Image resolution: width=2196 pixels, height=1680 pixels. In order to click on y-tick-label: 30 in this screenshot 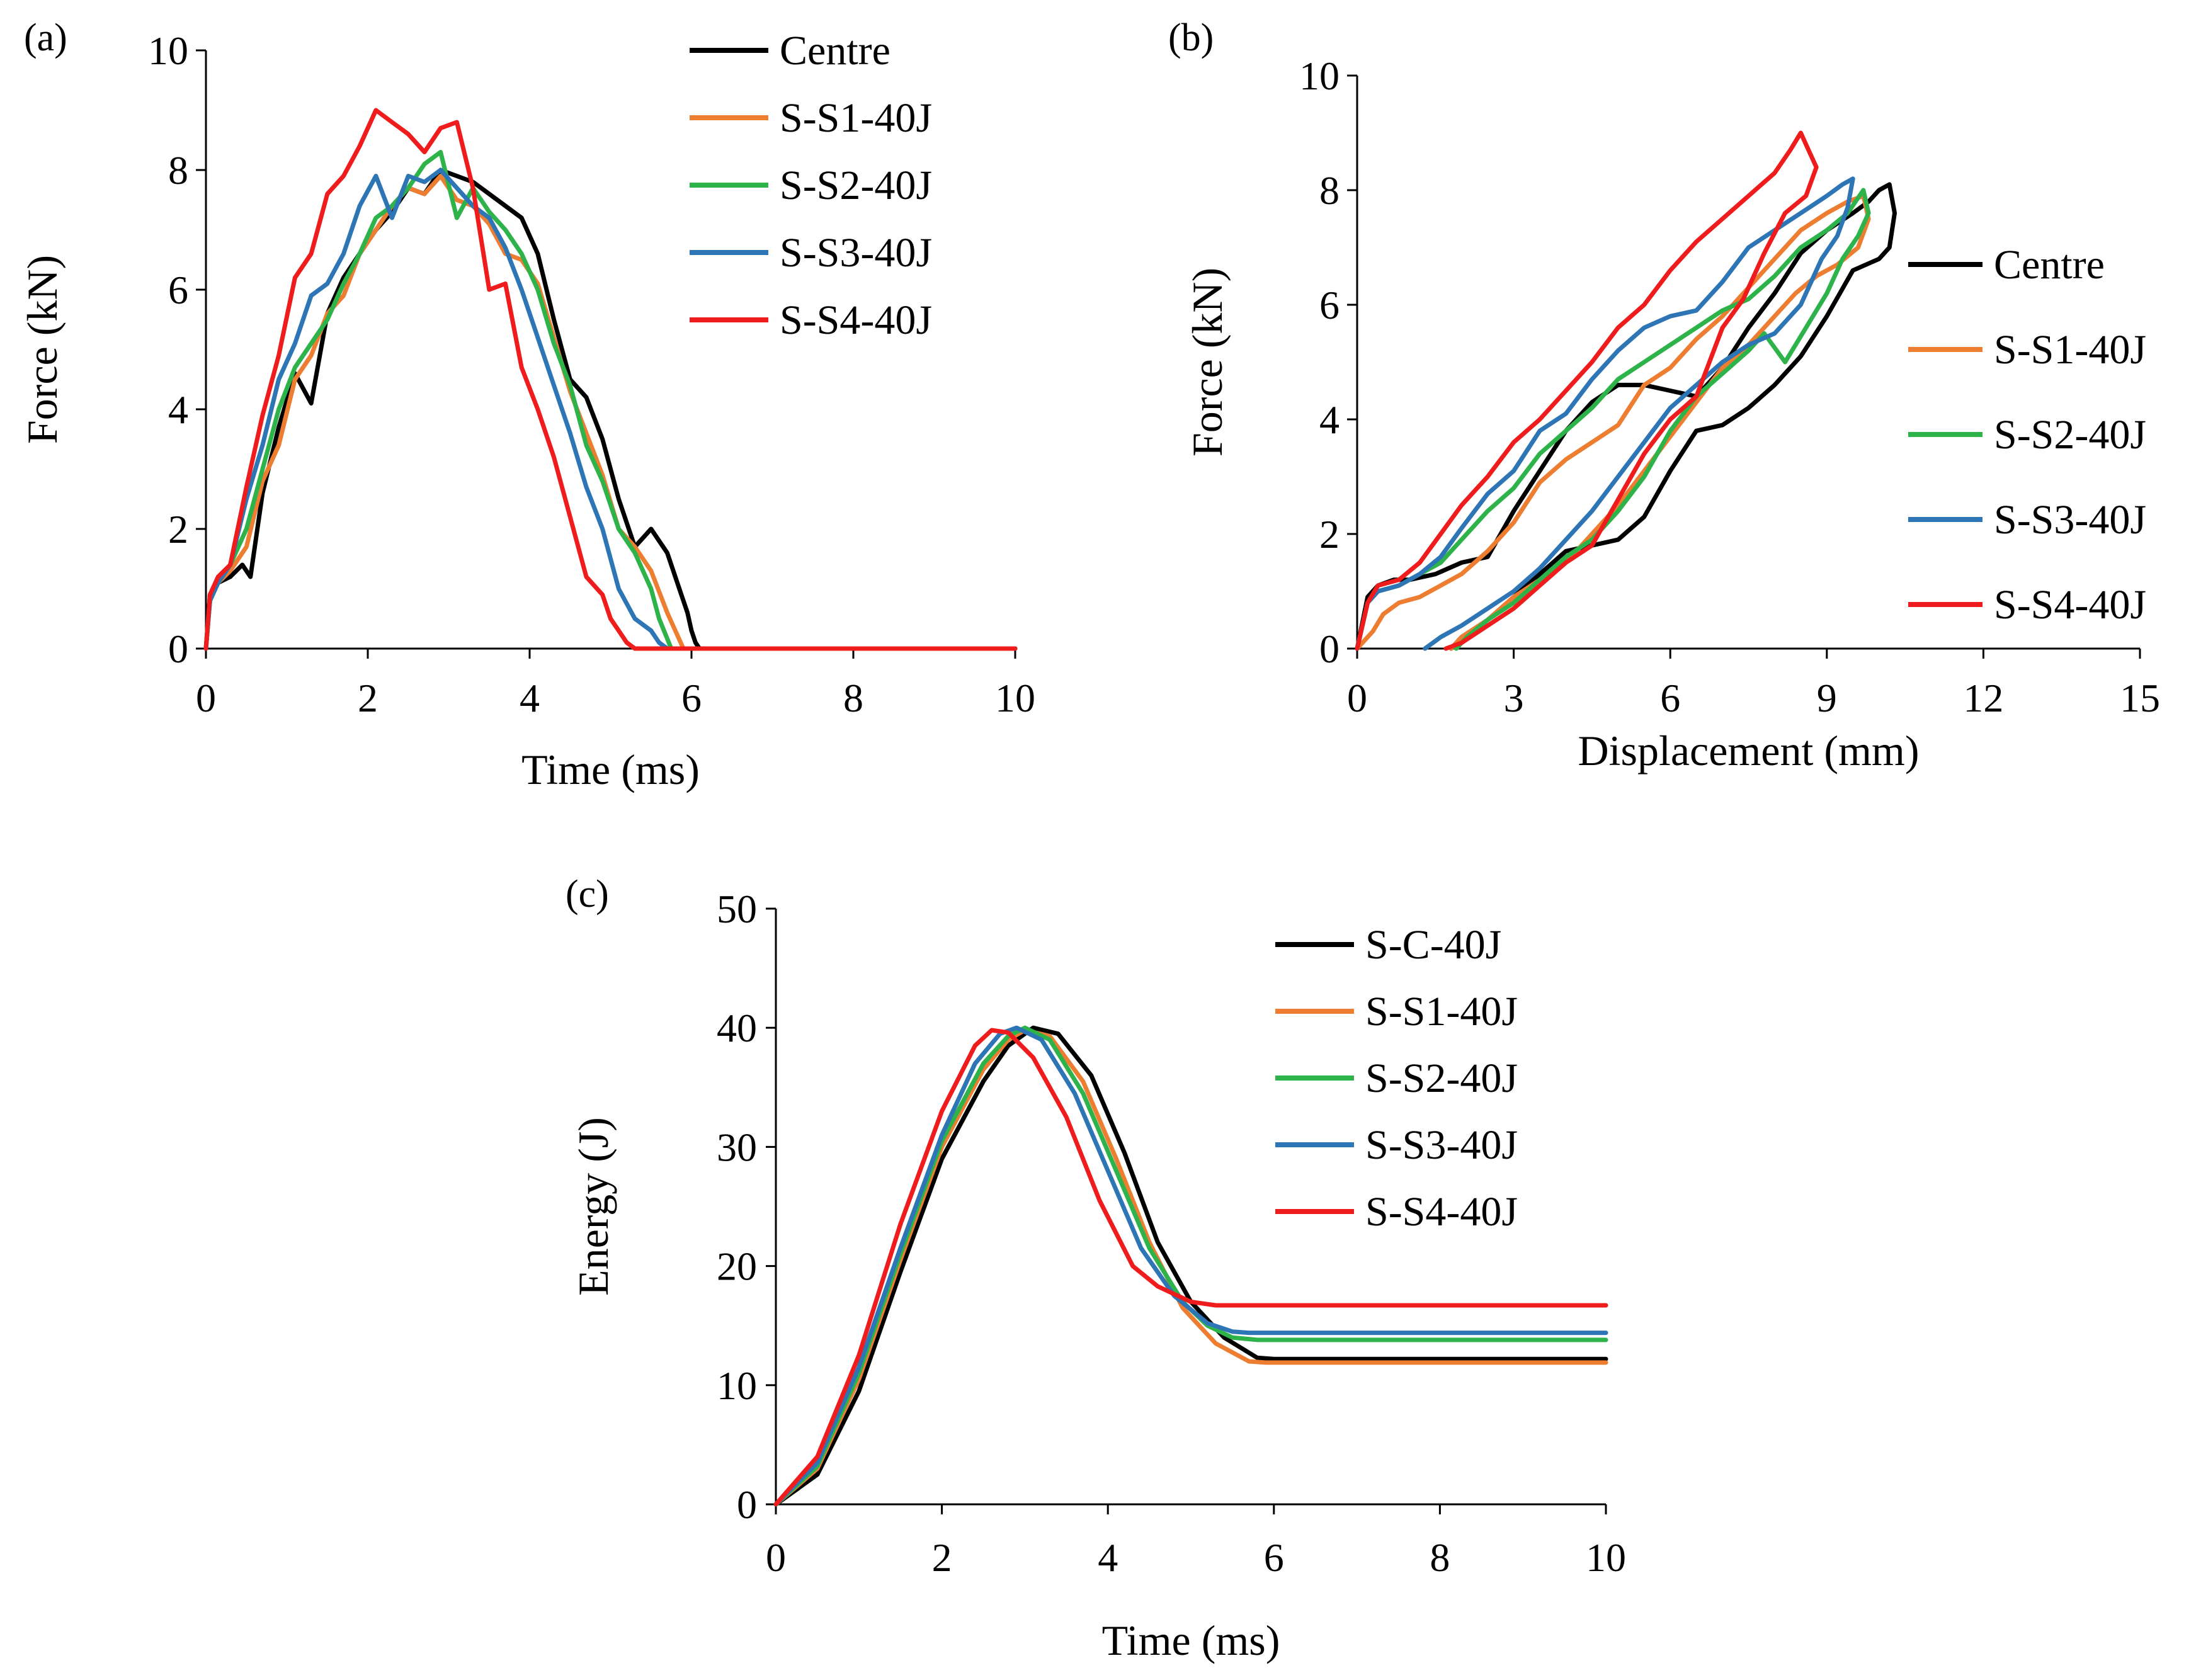, I will do `click(737, 1147)`.